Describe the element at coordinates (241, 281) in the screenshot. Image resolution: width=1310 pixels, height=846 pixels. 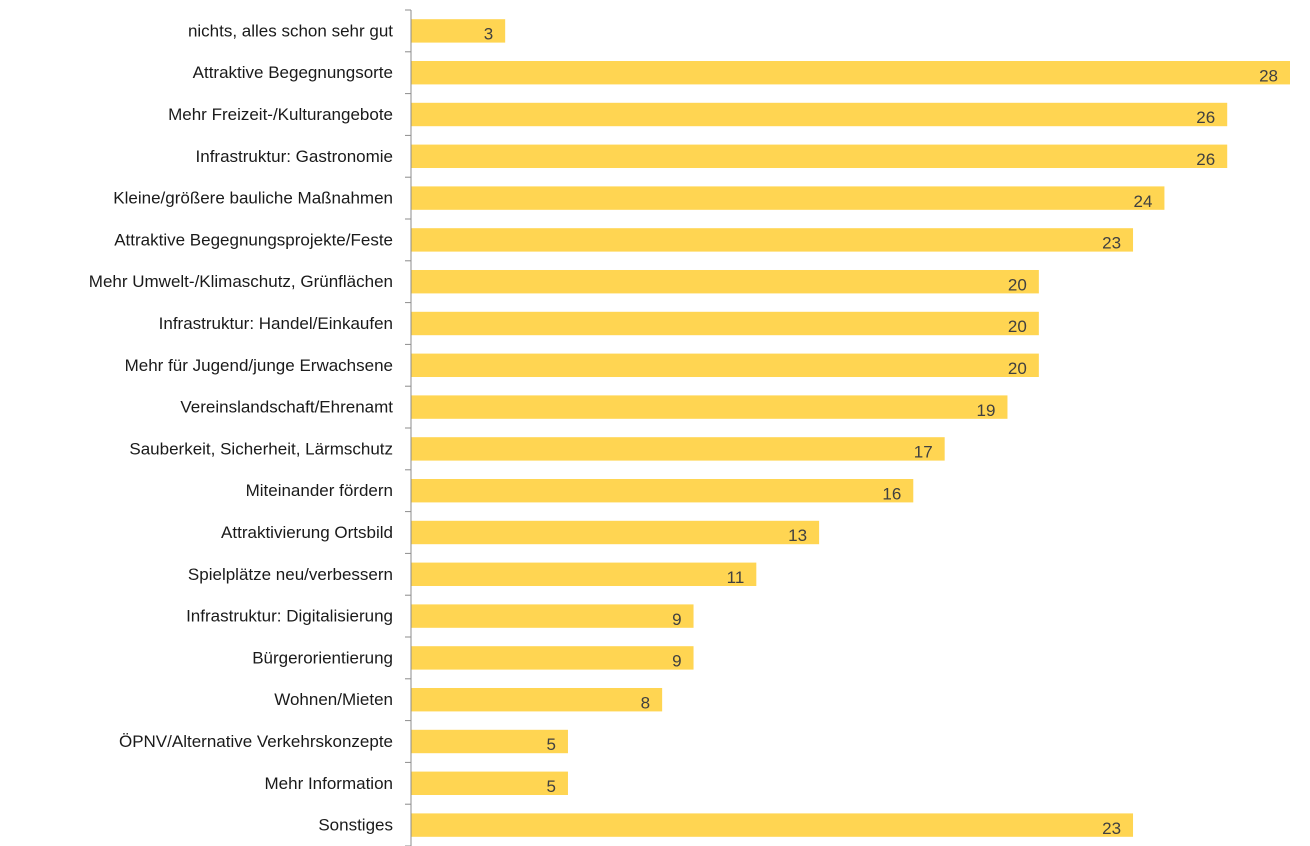
I see `category-label: Mehr Umwelt-/Klimaschutz, Grünflächen` at that location.